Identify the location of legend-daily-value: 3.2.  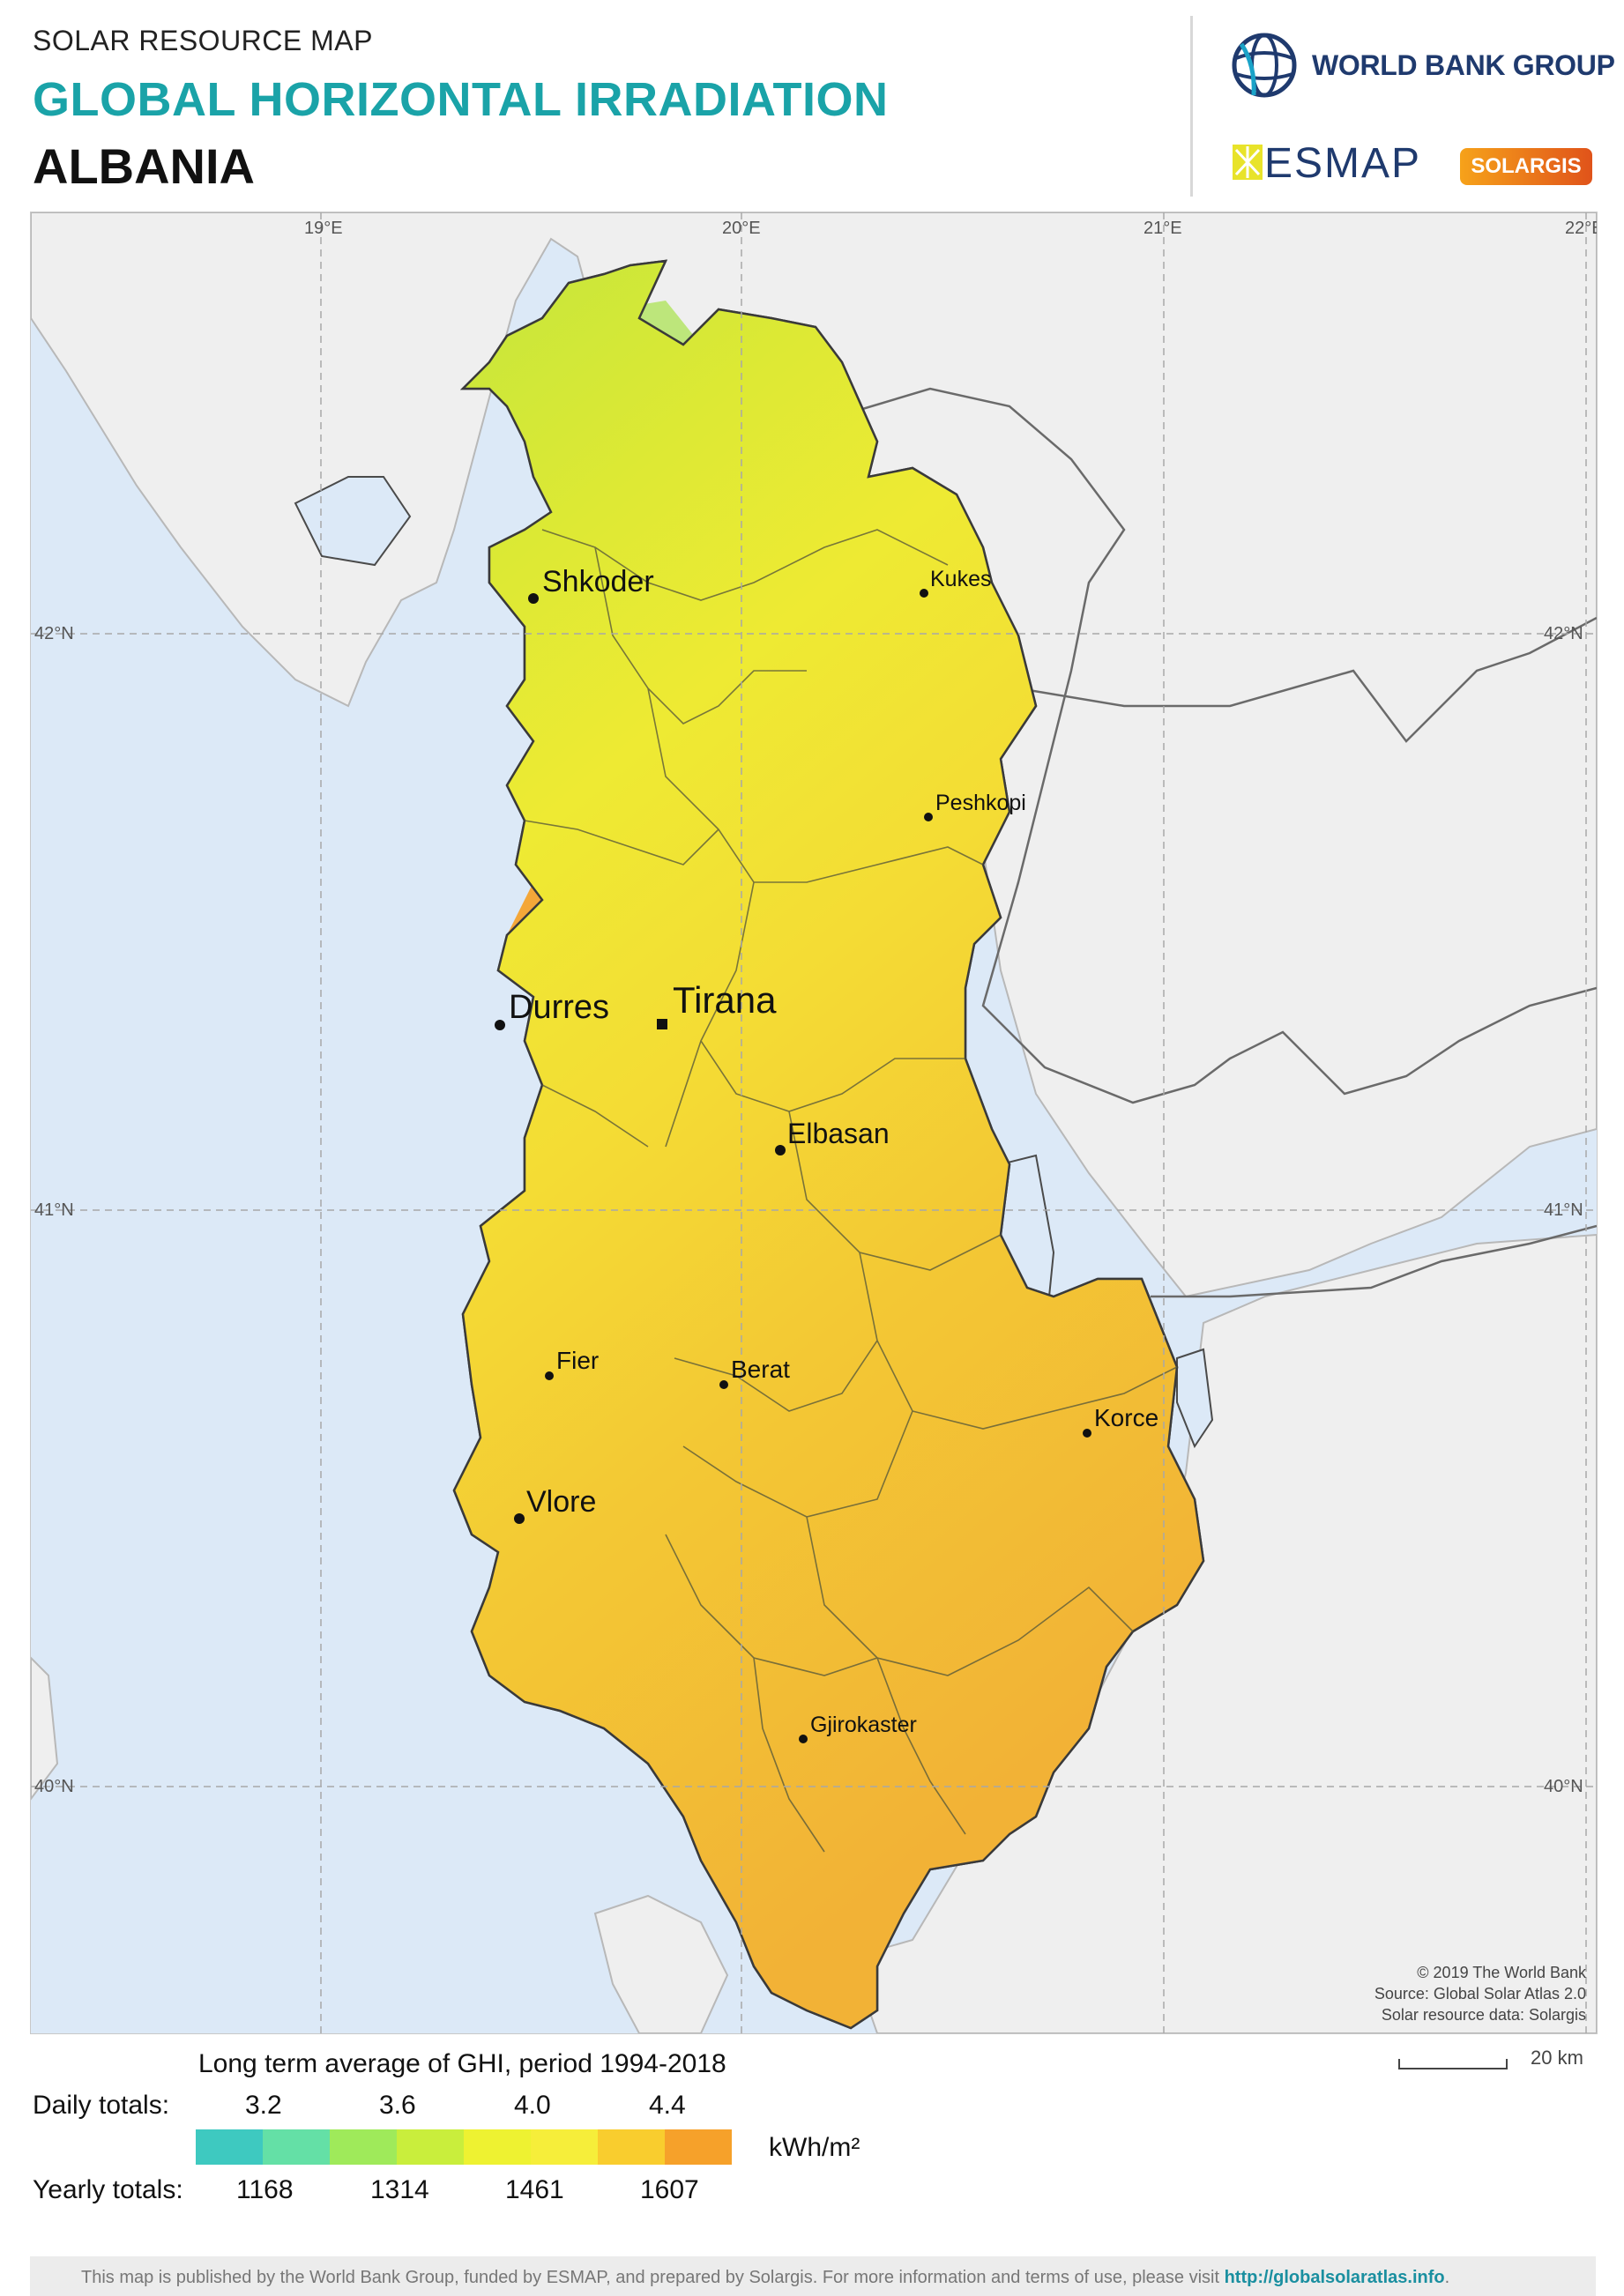
(263, 2105).